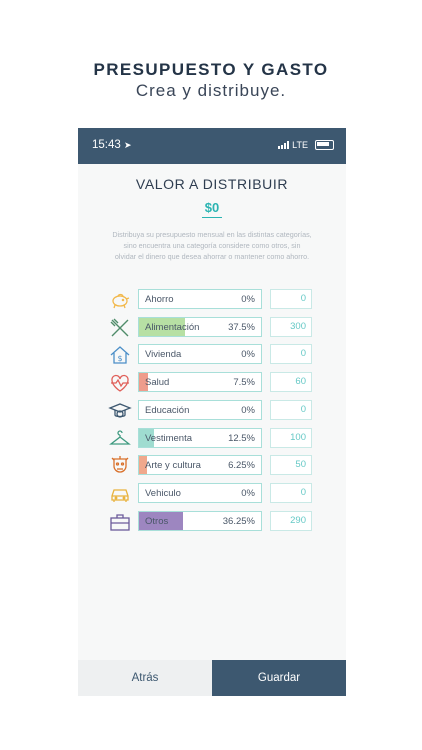  What do you see at coordinates (291, 382) in the screenshot?
I see `category-amount-input: 60` at bounding box center [291, 382].